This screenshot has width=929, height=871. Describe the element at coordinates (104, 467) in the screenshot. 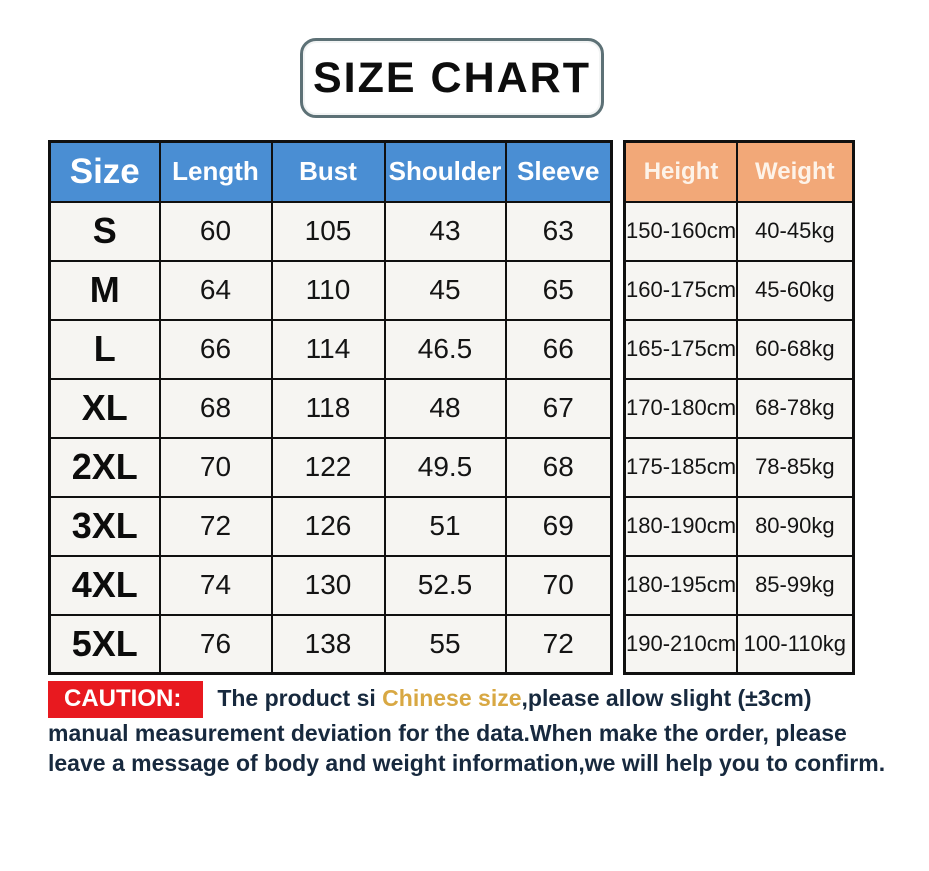

I see `size-label: 2XL` at that location.